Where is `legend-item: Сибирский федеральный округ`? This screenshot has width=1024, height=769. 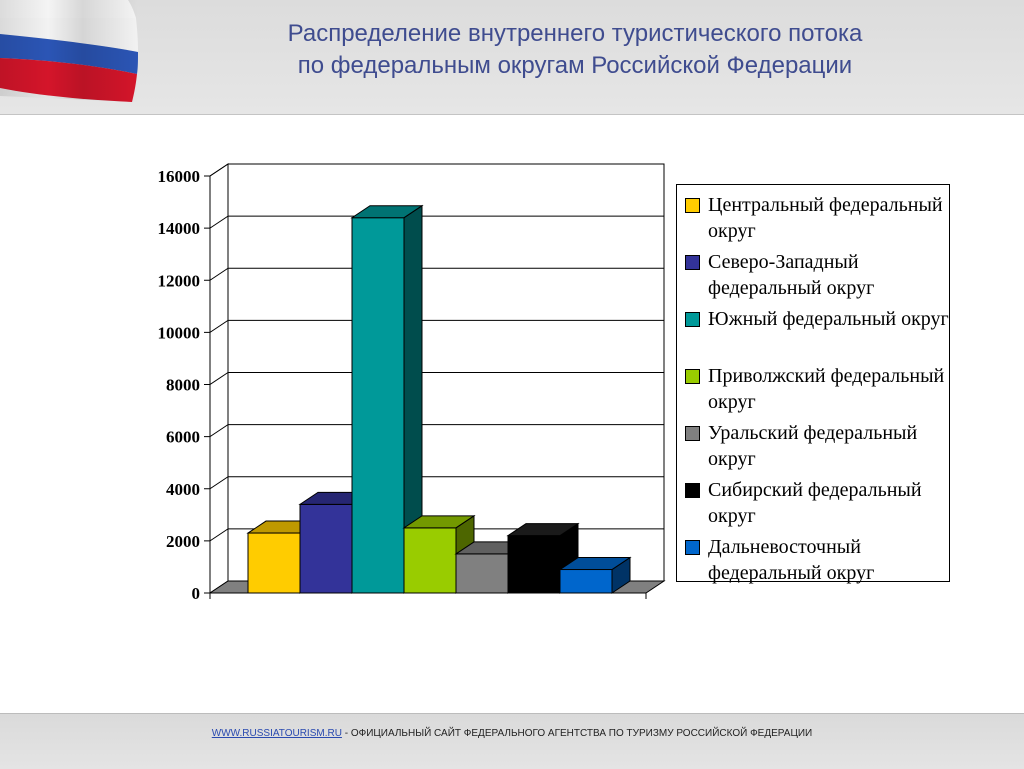
legend-item: Сибирский федеральный округ is located at coordinates (813, 505).